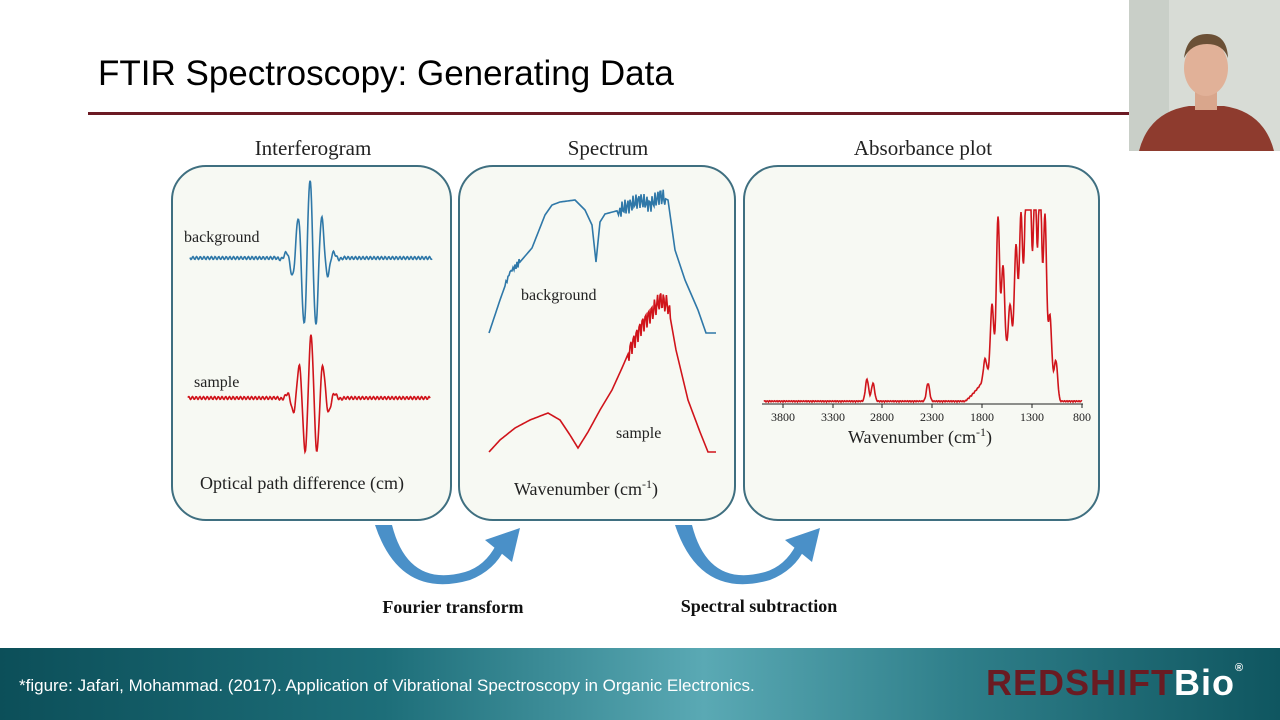 The image size is (1280, 720). I want to click on absorbance-tick-label: 2300, so click(932, 417).